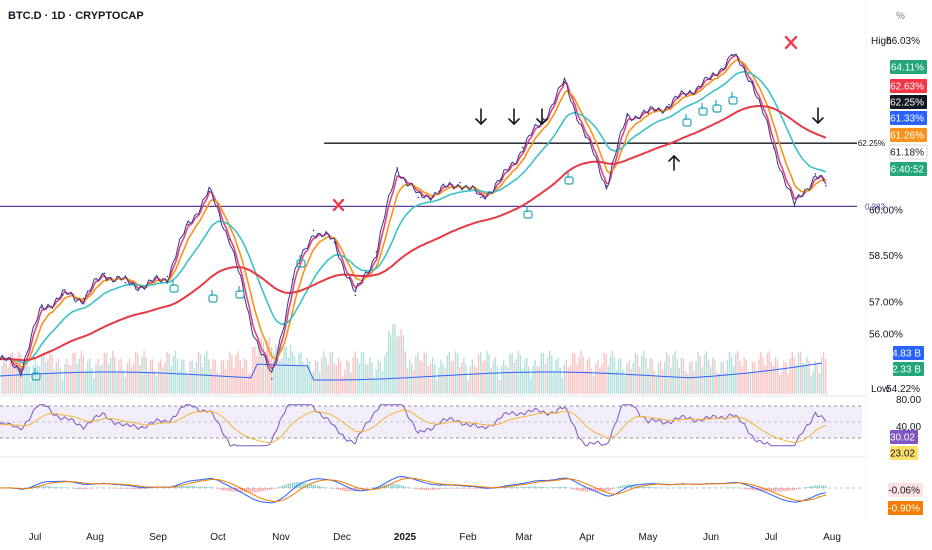 This screenshot has width=932, height=550. I want to click on volume-axis-label: 62.33 B, so click(904, 370).